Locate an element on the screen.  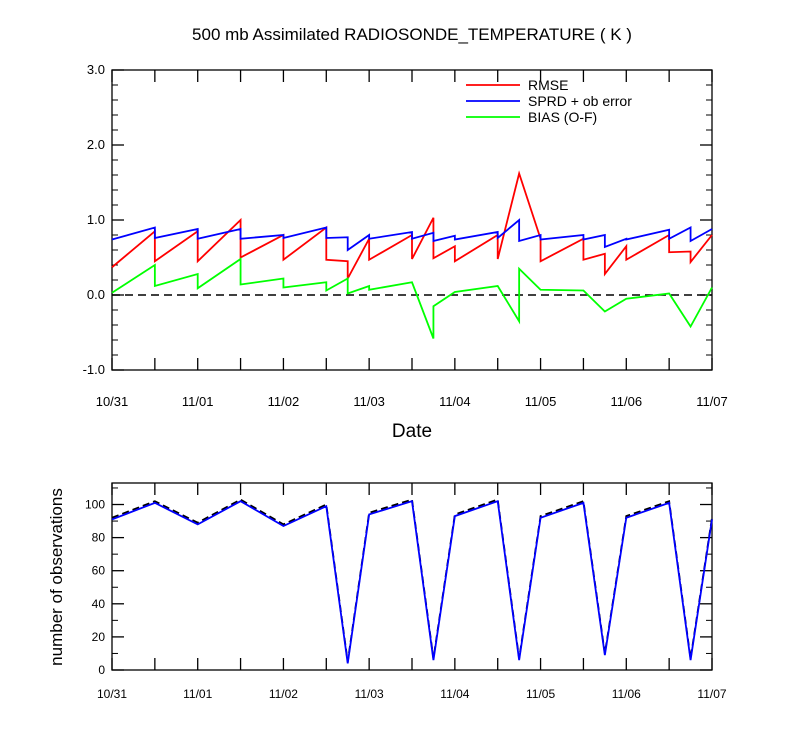
y-tick-label: 2.0 is located at coordinates (96, 144).